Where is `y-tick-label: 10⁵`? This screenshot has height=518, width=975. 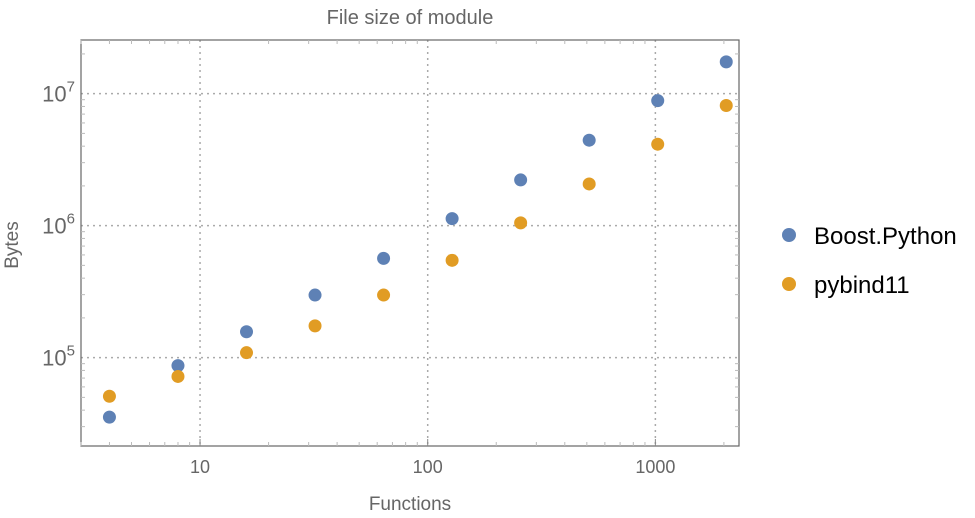
y-tick-label: 10⁵ is located at coordinates (58, 357).